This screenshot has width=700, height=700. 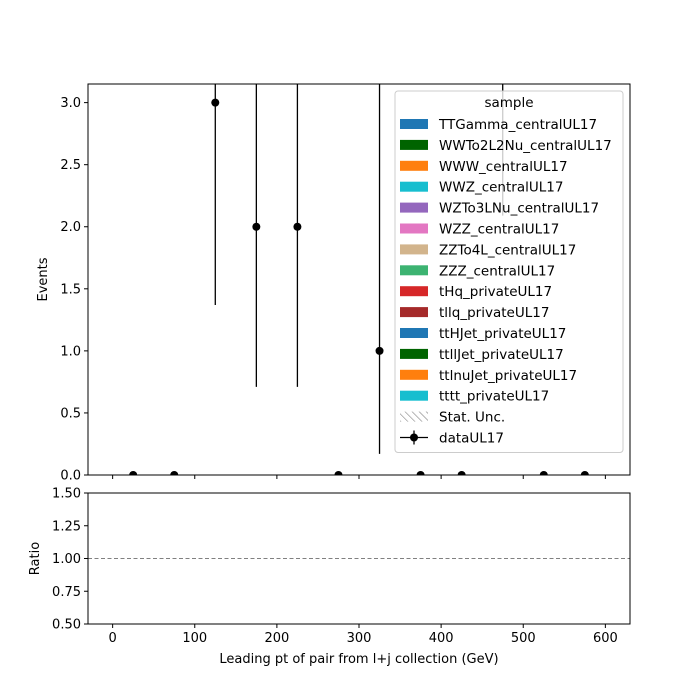 What do you see at coordinates (70, 165) in the screenshot?
I see `main-y-tick-label: 2.5` at bounding box center [70, 165].